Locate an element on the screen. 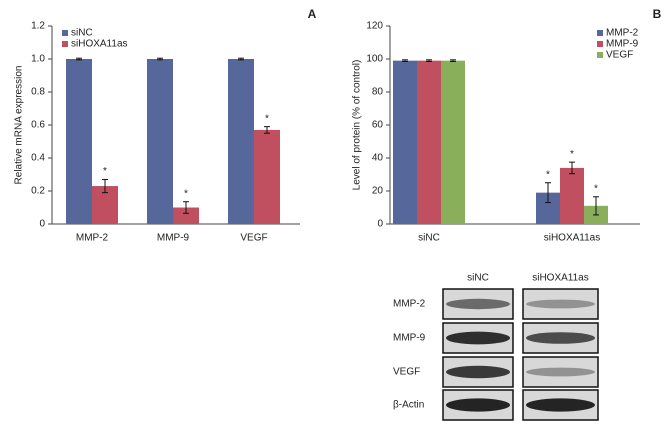 This screenshot has height=426, width=668. y-tick-label: 20 is located at coordinates (378, 191).